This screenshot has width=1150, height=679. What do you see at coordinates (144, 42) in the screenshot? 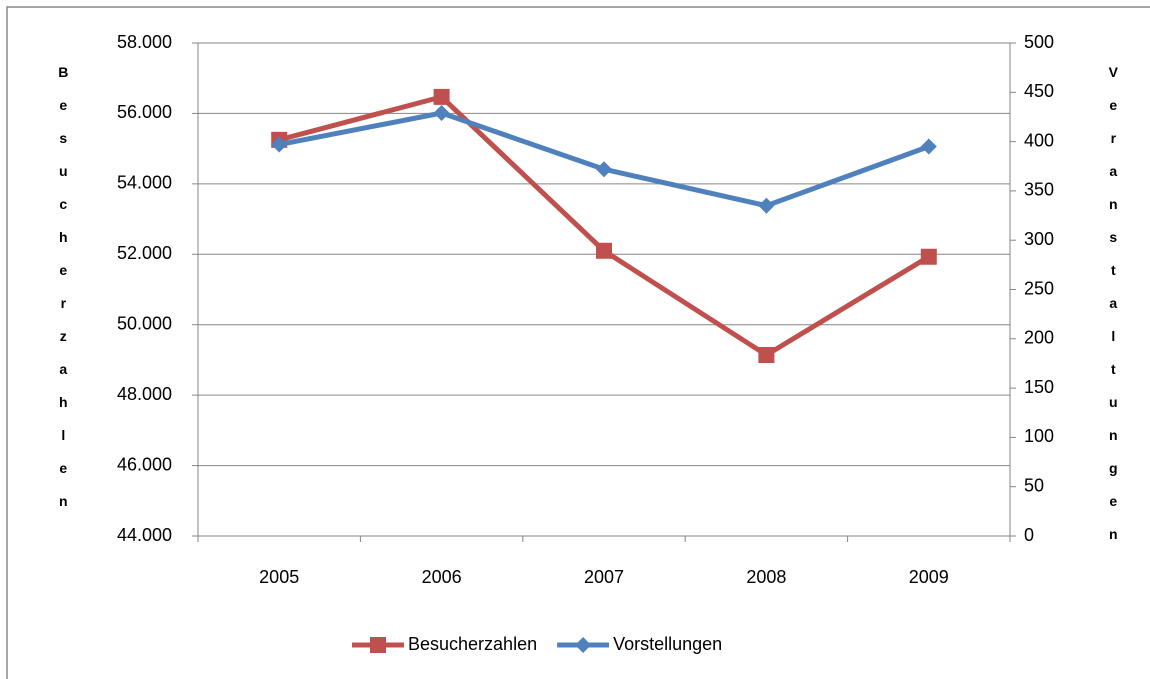
I see `y-tick-label: 58.000` at bounding box center [144, 42].